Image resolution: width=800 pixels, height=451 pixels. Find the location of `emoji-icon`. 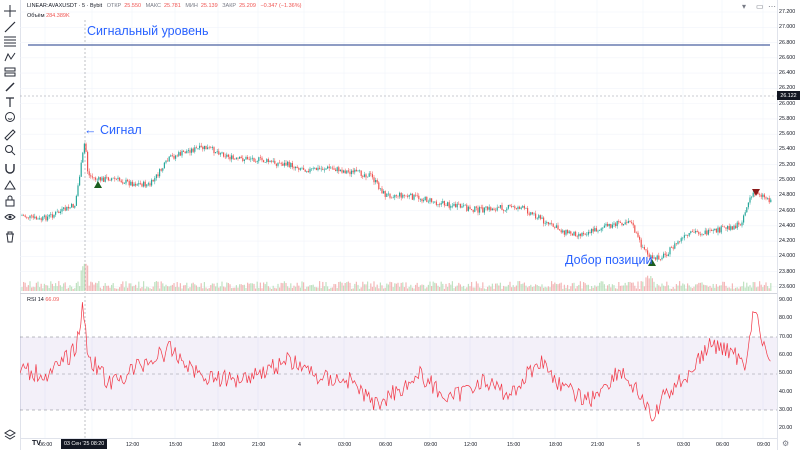

emoji-icon is located at coordinates (10, 117).